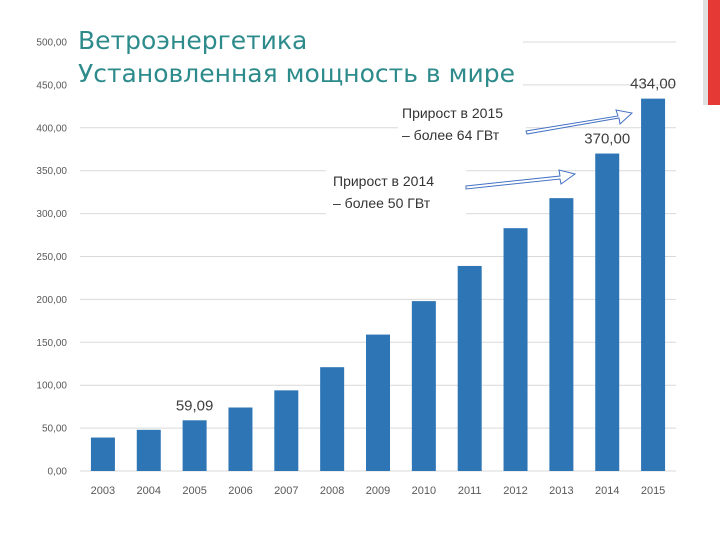  What do you see at coordinates (469, 368) in the screenshot?
I see `bar-2011` at bounding box center [469, 368].